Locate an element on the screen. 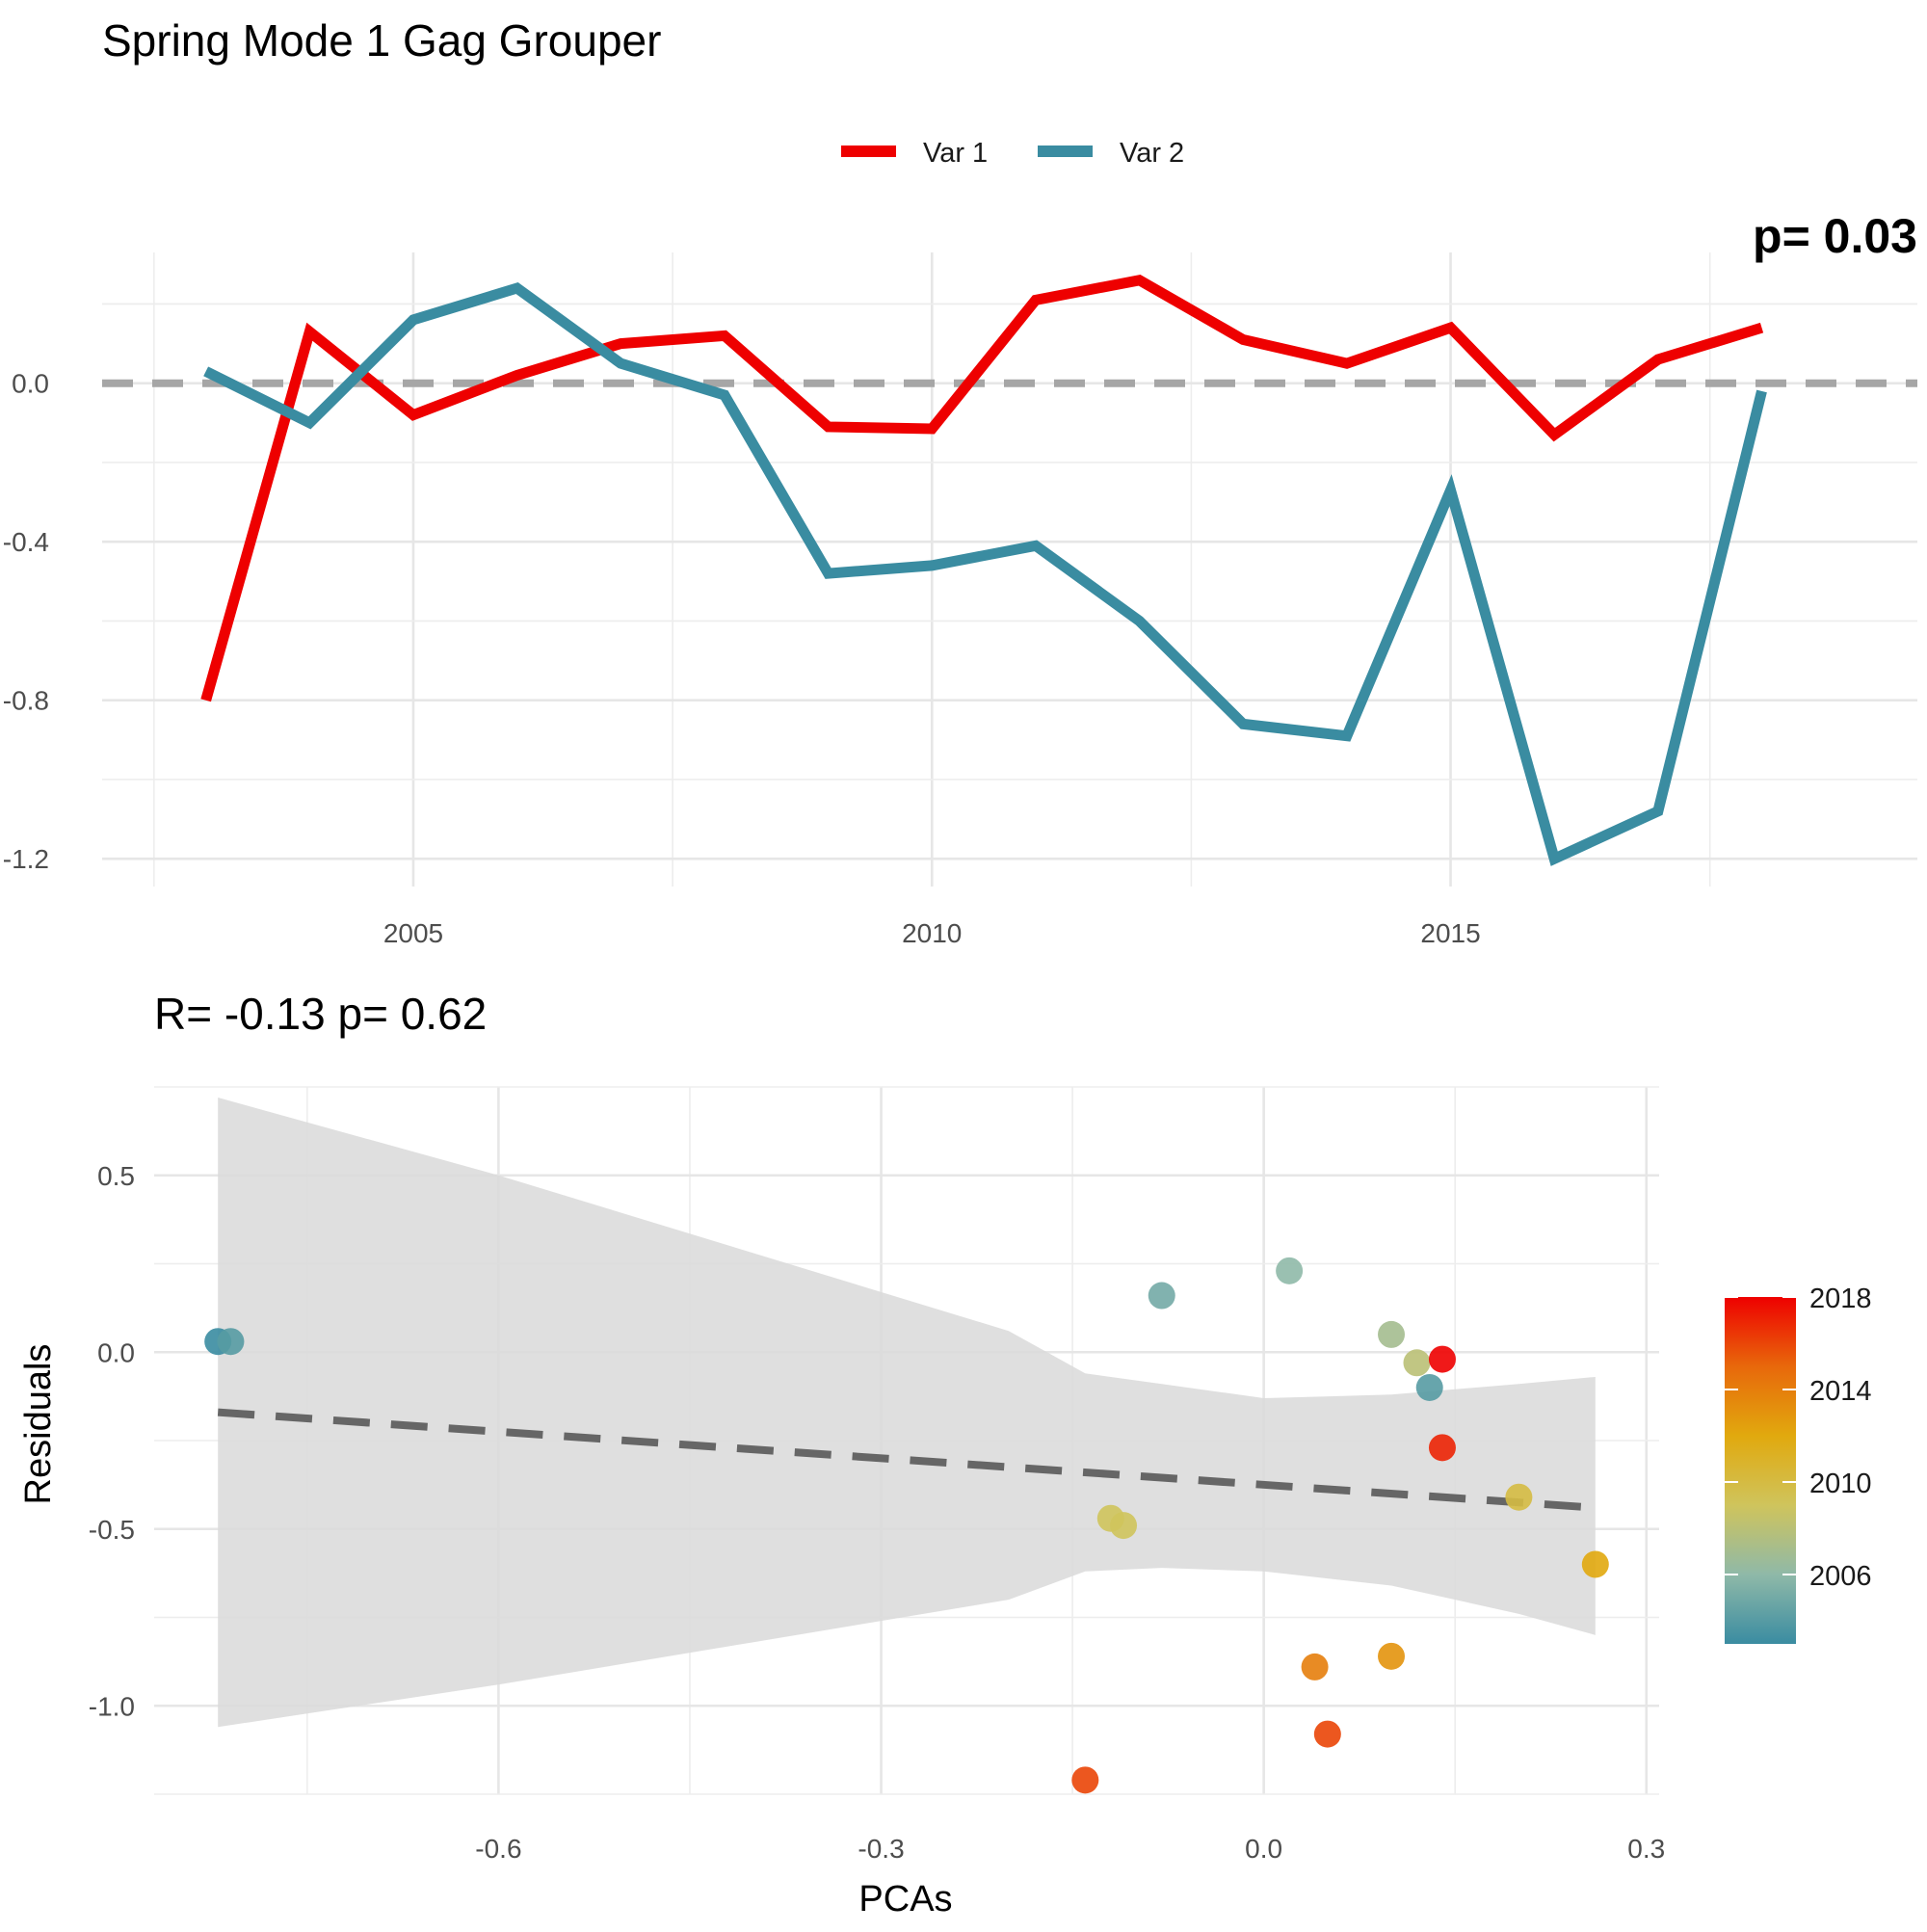  bottom-y-tick-label: -0.5 is located at coordinates (112, 1530).